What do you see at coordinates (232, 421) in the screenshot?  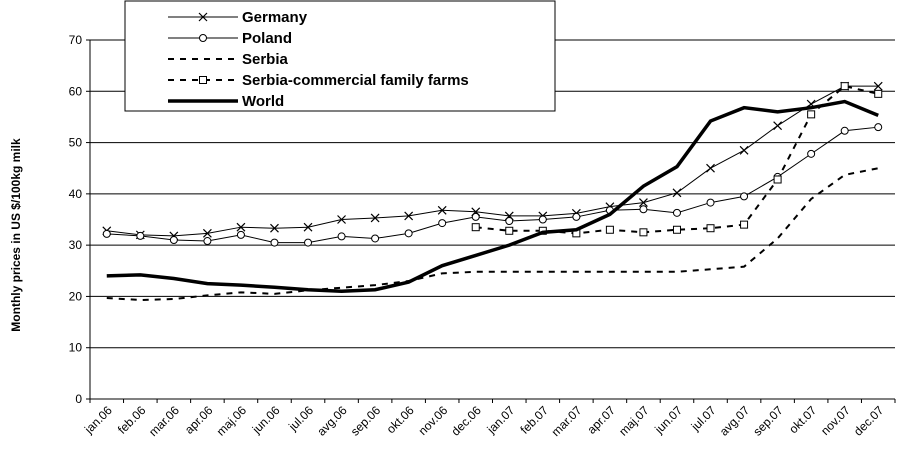 I see `x-tick-label: maj.06` at bounding box center [232, 421].